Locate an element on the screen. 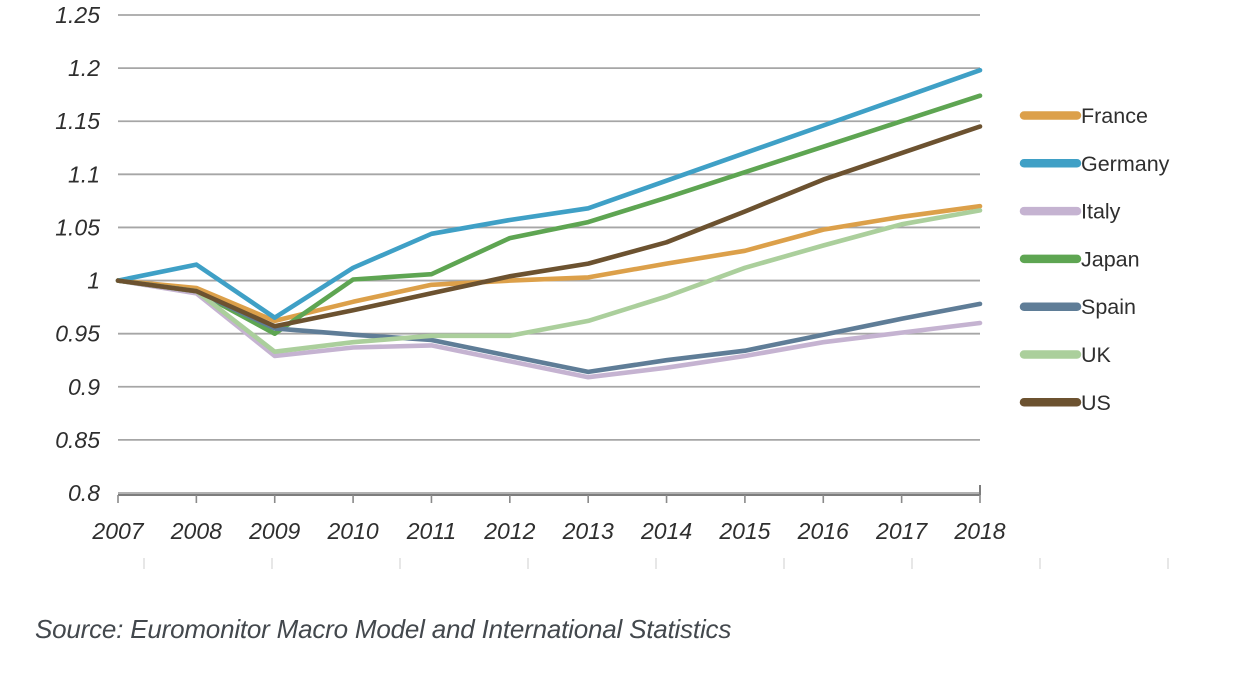 Image resolution: width=1252 pixels, height=674 pixels. y-axis-label: 0.85 is located at coordinates (77, 440).